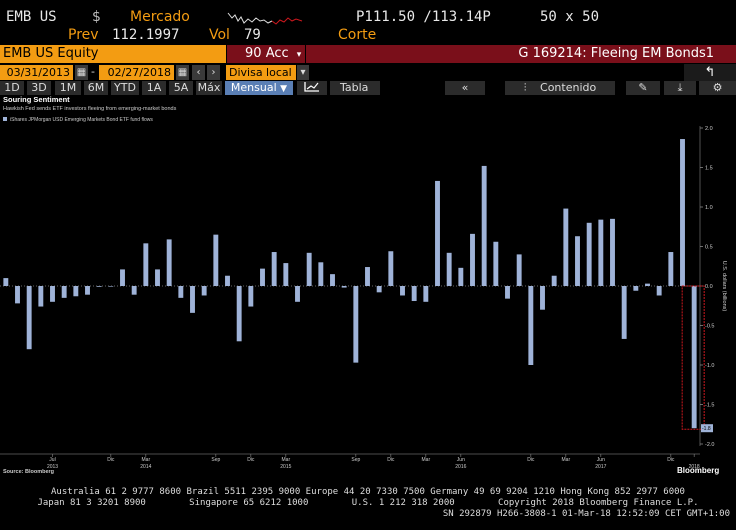 This screenshot has width=736, height=530. Describe the element at coordinates (709, 208) in the screenshot. I see `y-tick-label: 1.0` at that location.